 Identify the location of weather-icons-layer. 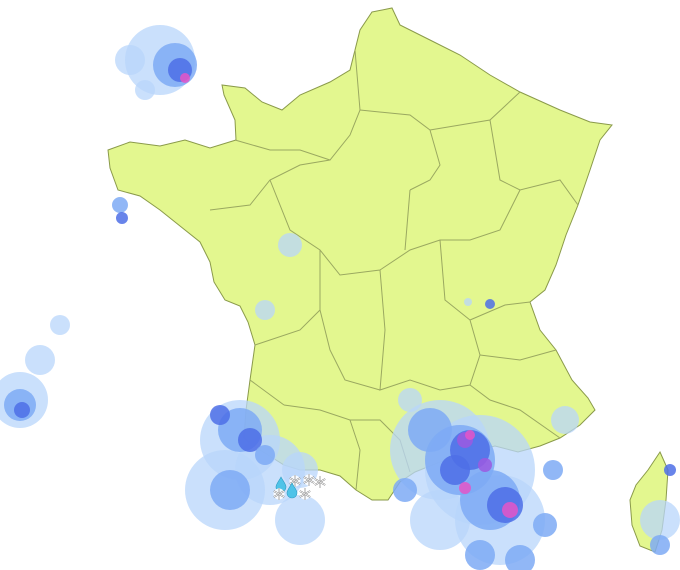
(299, 487).